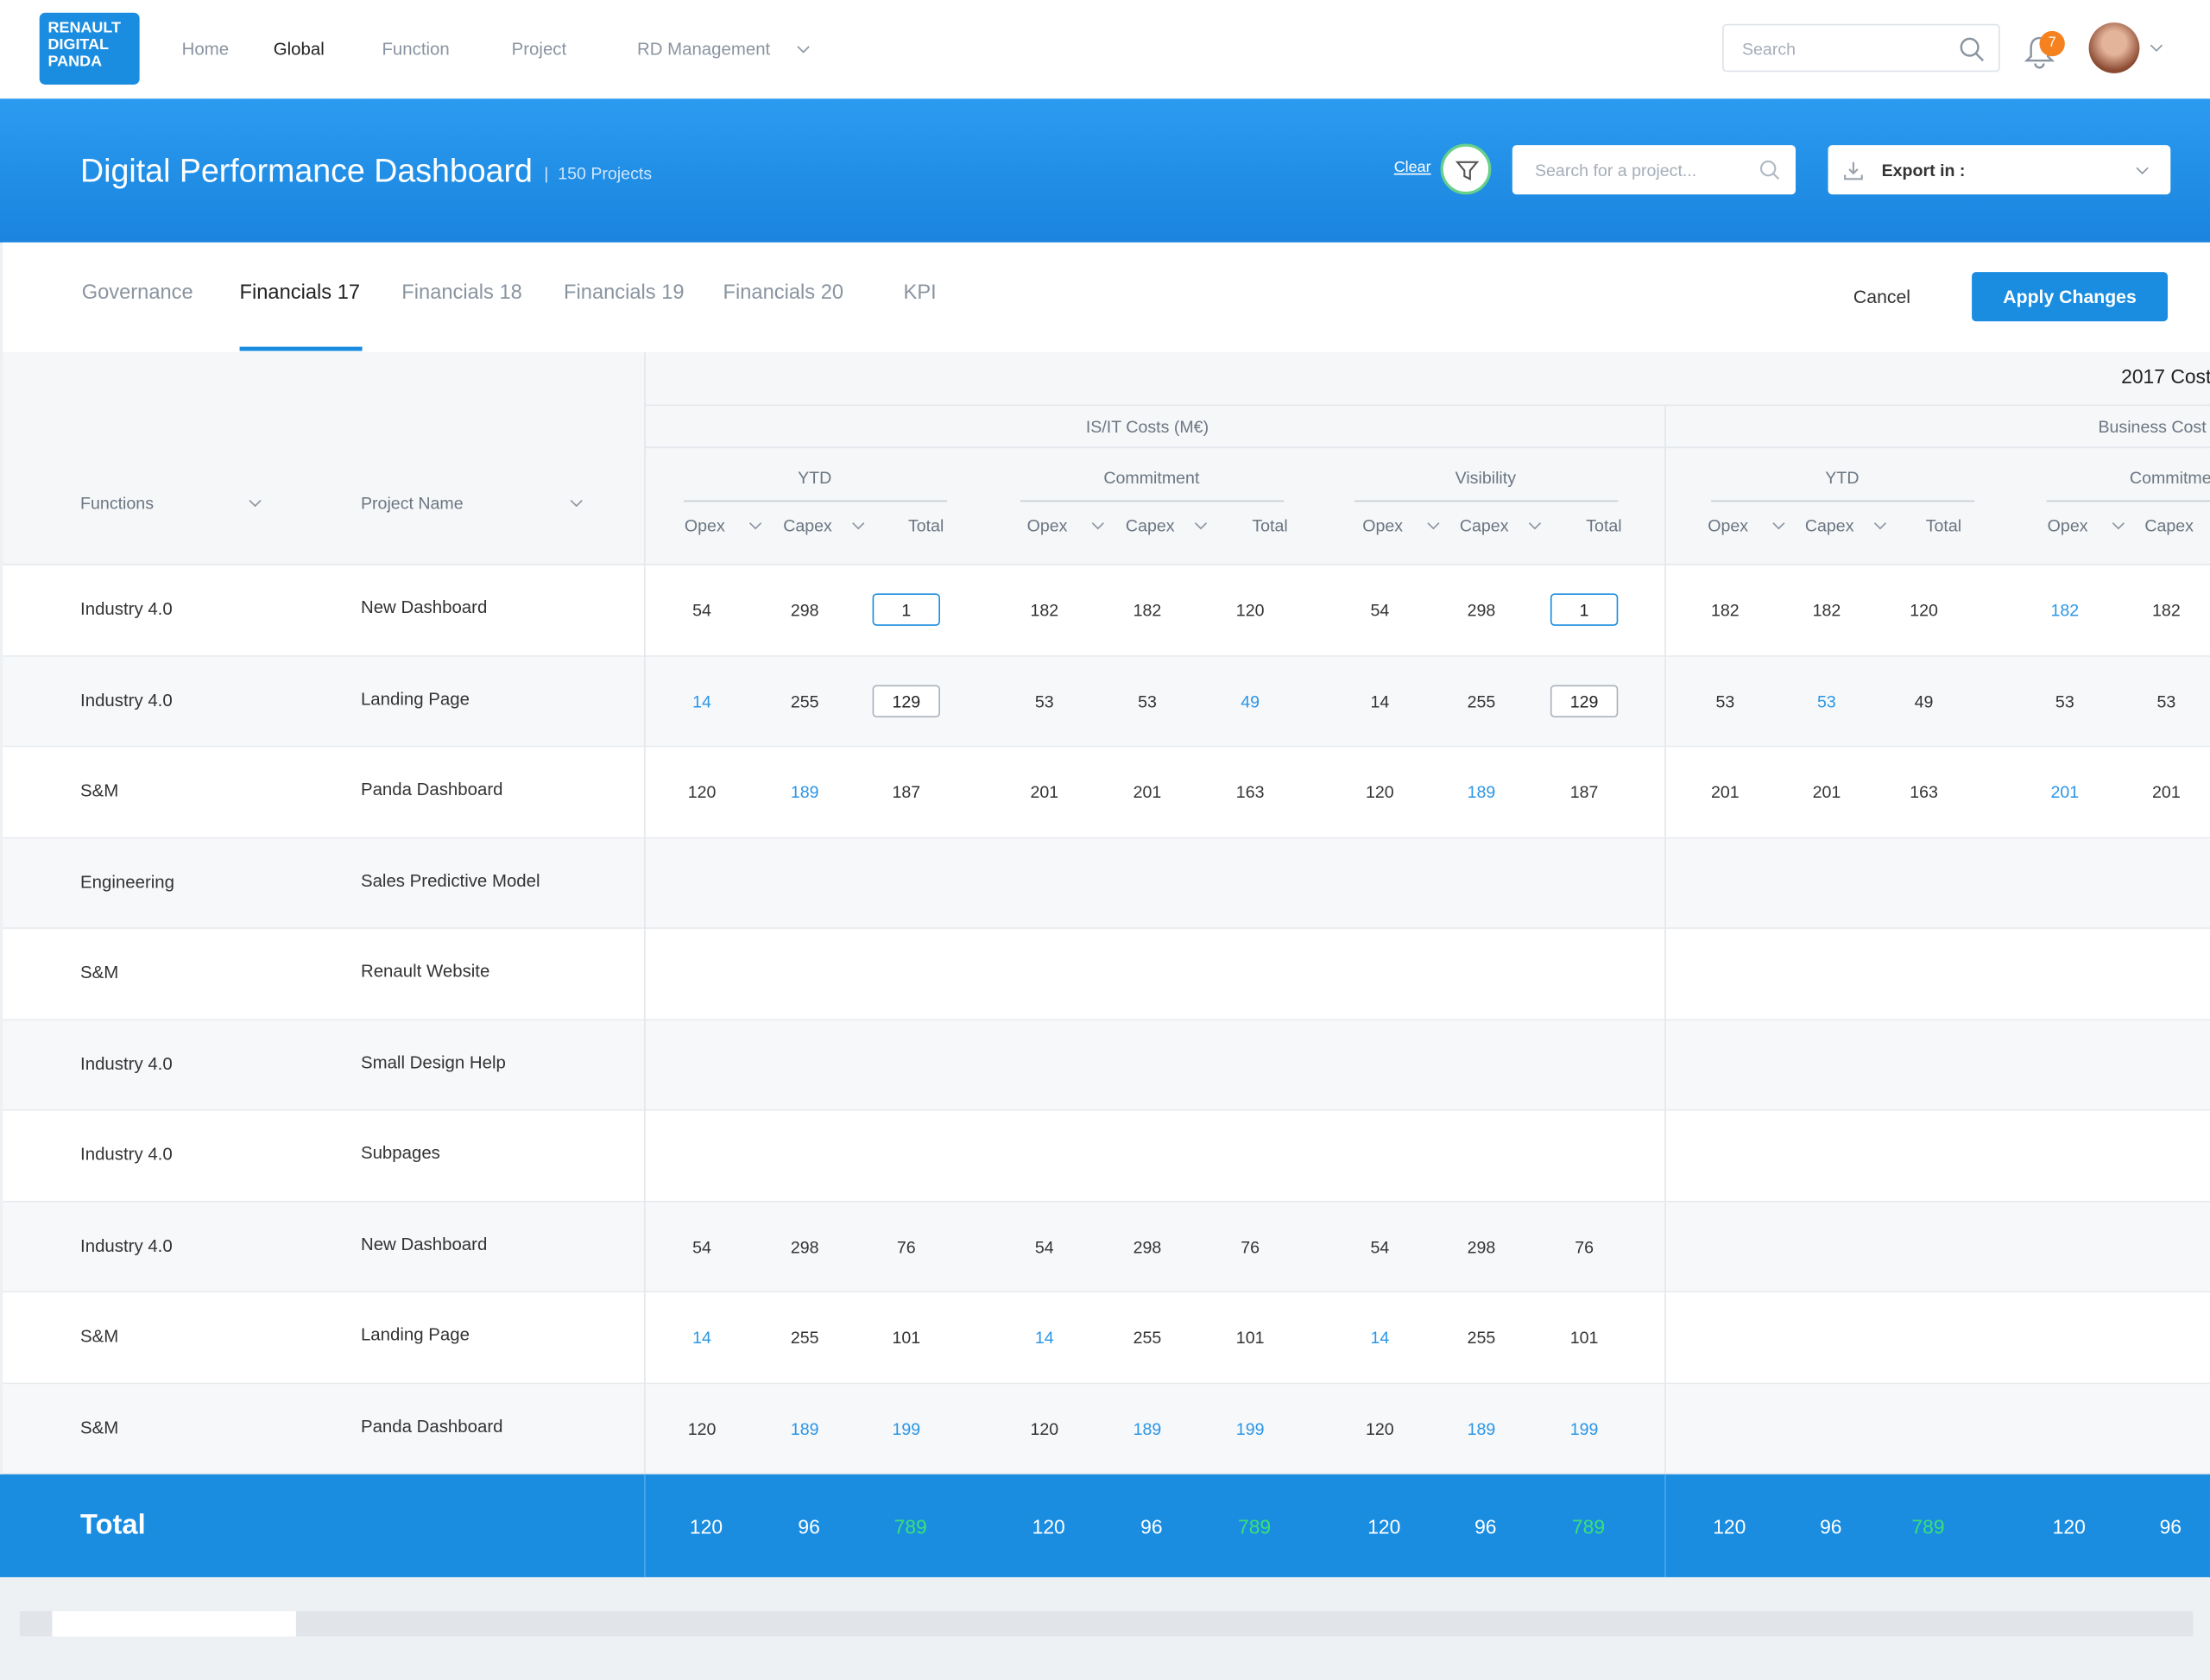 Image resolution: width=2210 pixels, height=1680 pixels. I want to click on avatar, so click(2114, 47).